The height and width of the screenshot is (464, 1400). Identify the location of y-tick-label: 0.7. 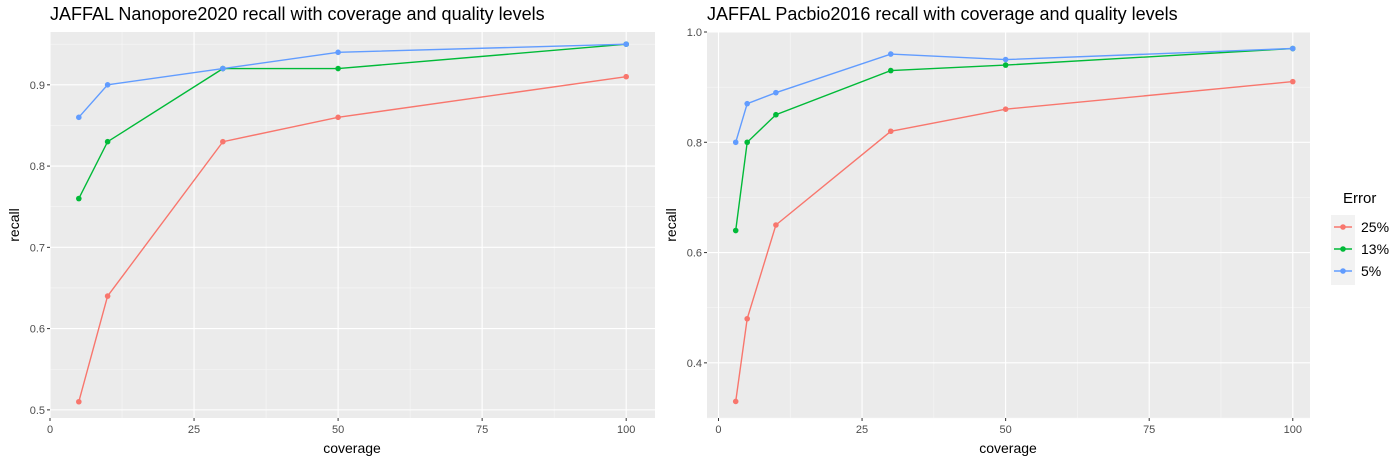
(37, 248).